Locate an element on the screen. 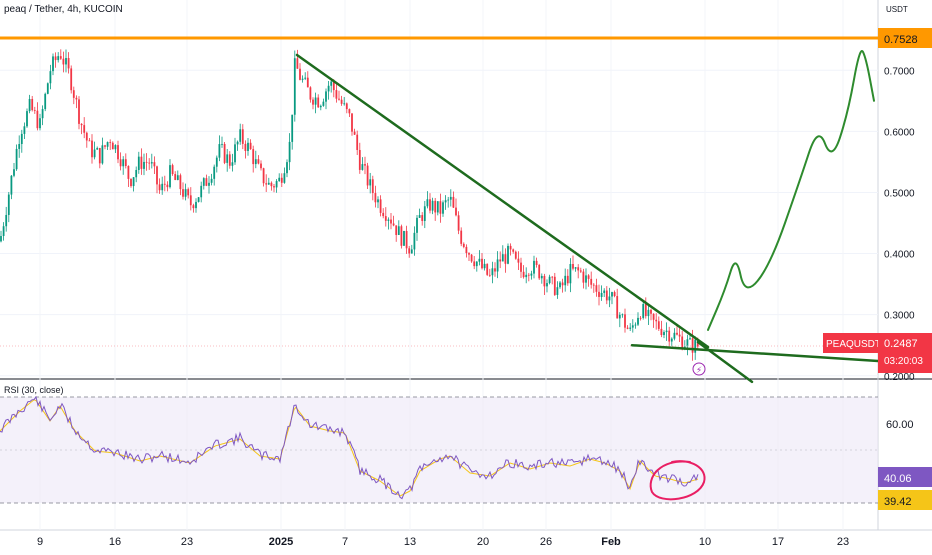 Image resolution: width=932 pixels, height=555 pixels. rsi-value-badge is located at coordinates (905, 477).